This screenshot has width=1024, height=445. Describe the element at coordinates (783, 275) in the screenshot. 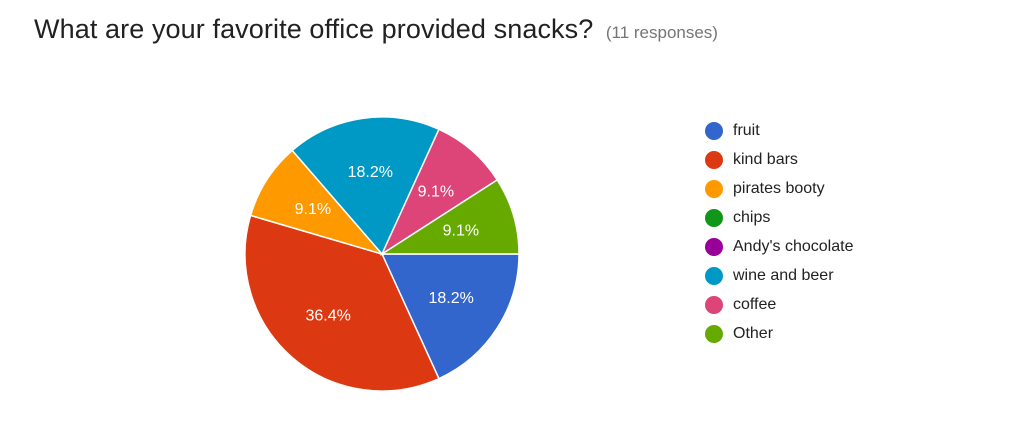

I see `legend-label: wine and beer` at that location.